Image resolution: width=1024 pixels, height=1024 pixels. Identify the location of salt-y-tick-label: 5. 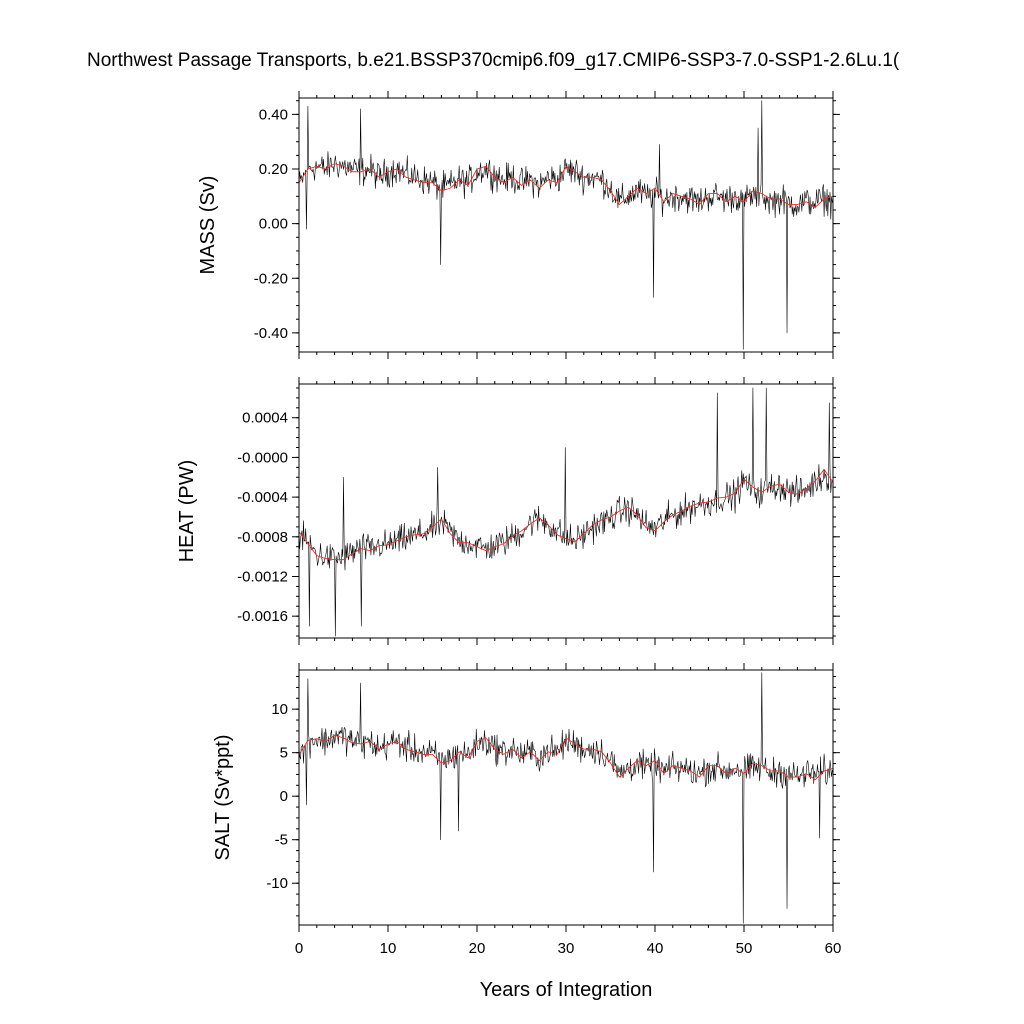
(284, 753).